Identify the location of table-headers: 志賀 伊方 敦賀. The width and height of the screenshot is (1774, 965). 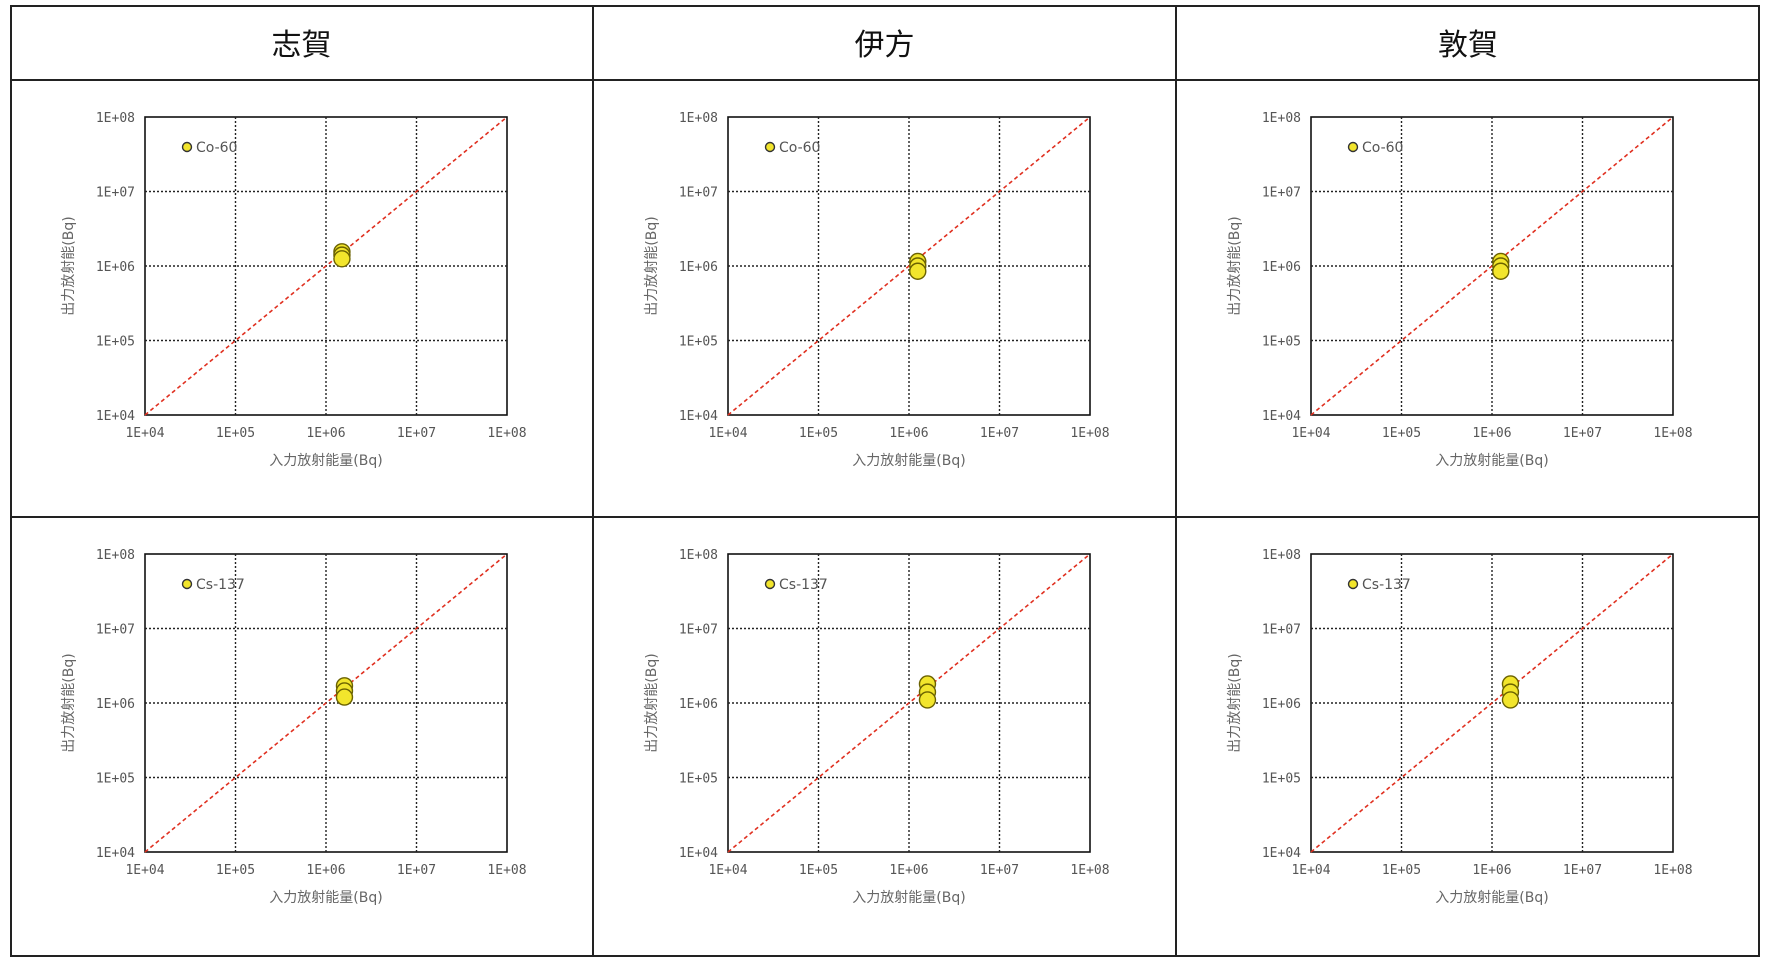
(885, 45).